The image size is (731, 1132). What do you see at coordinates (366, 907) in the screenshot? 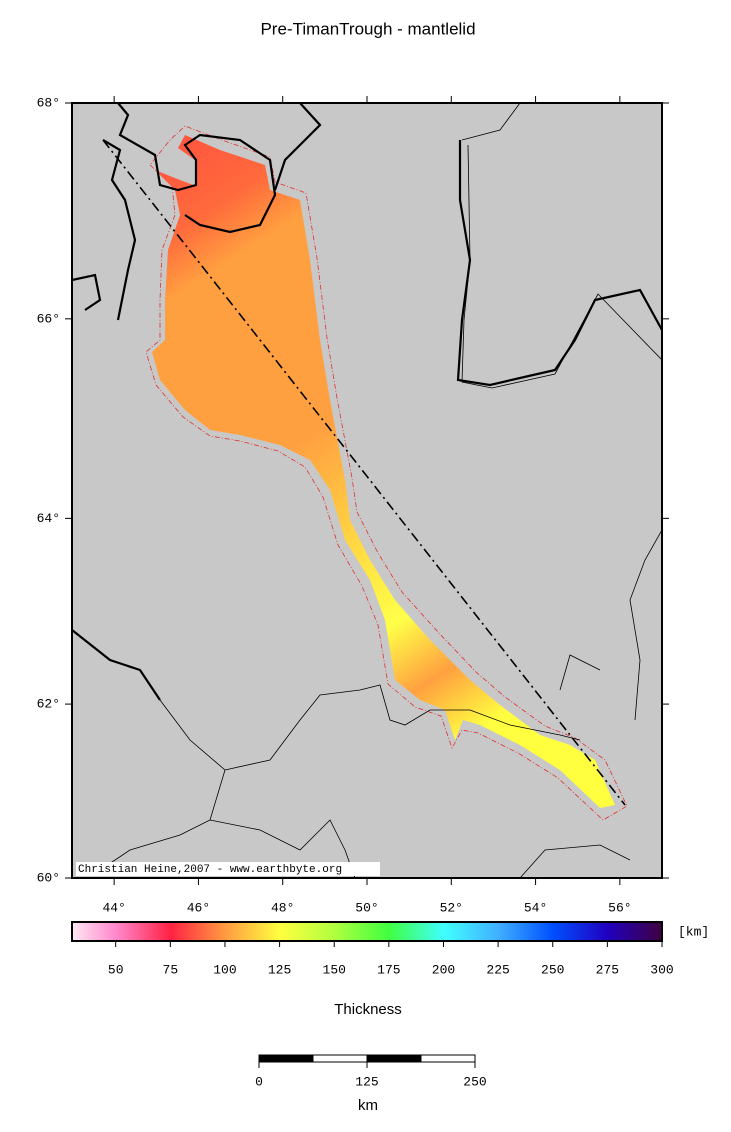
I see `x-tick-label: 50°` at bounding box center [366, 907].